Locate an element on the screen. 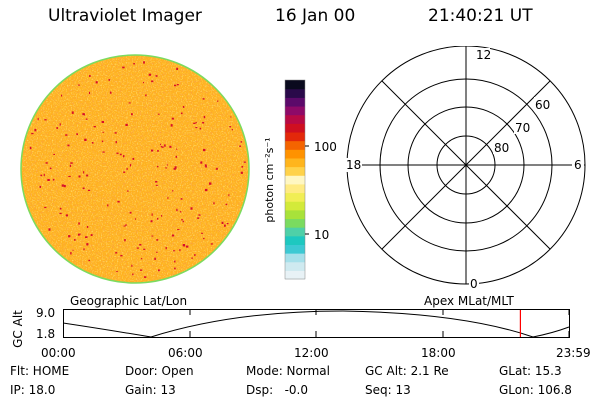  mlt-label-6: 6 is located at coordinates (578, 165).